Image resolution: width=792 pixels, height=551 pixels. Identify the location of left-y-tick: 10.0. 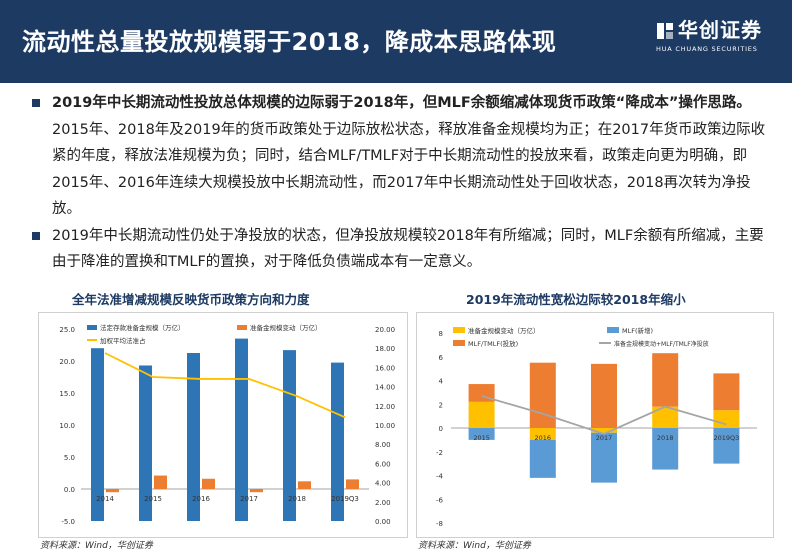
(67, 426).